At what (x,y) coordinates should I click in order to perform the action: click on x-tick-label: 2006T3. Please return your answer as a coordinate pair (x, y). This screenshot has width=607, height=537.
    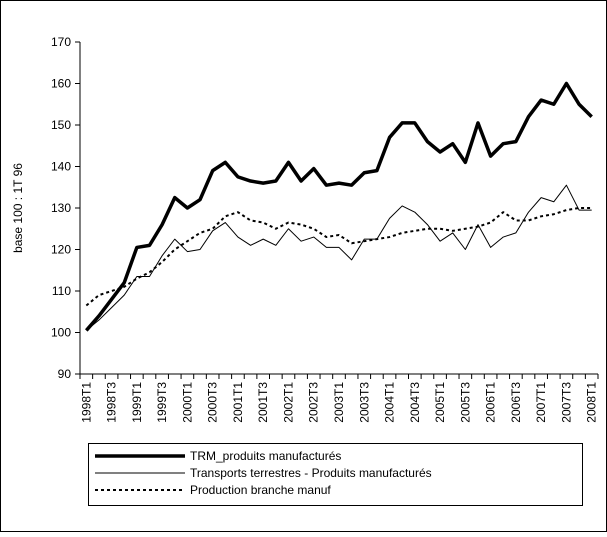
    Looking at the image, I should click on (516, 402).